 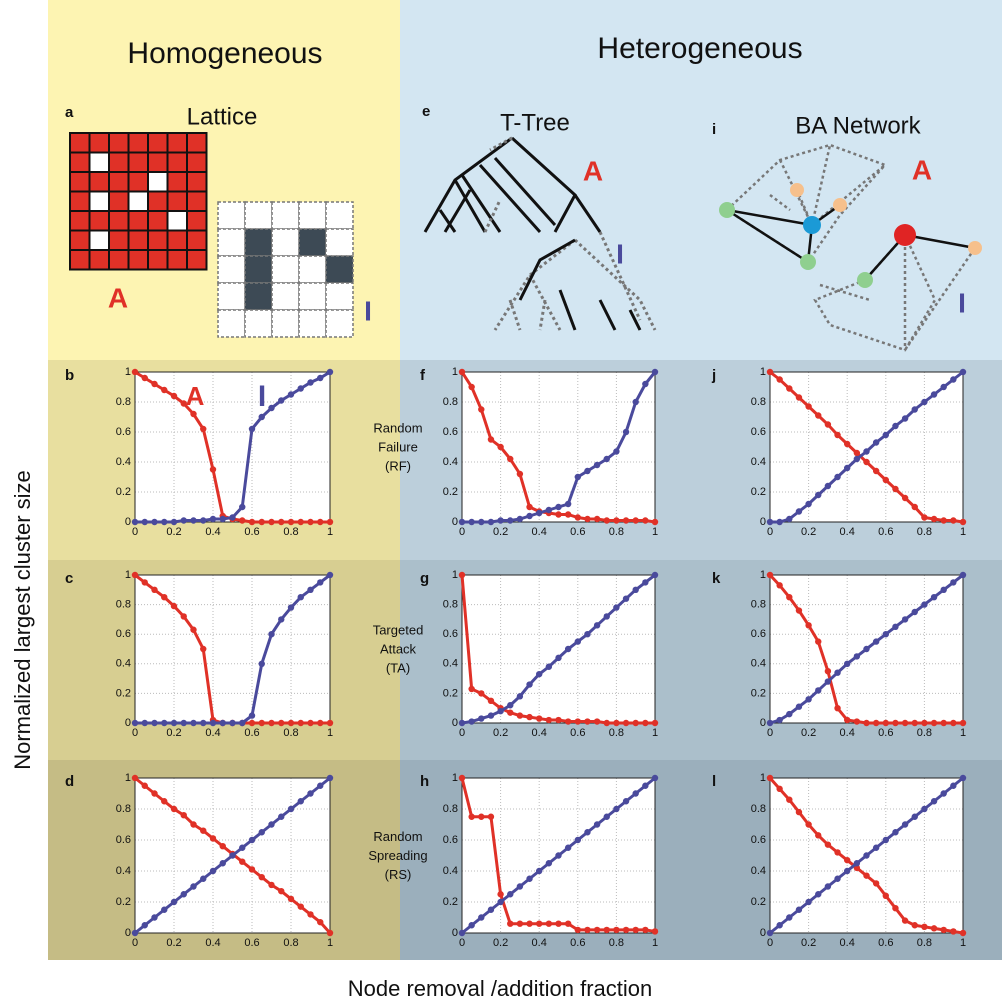 What do you see at coordinates (655, 733) in the screenshot?
I see `x-tick-label: 1` at bounding box center [655, 733].